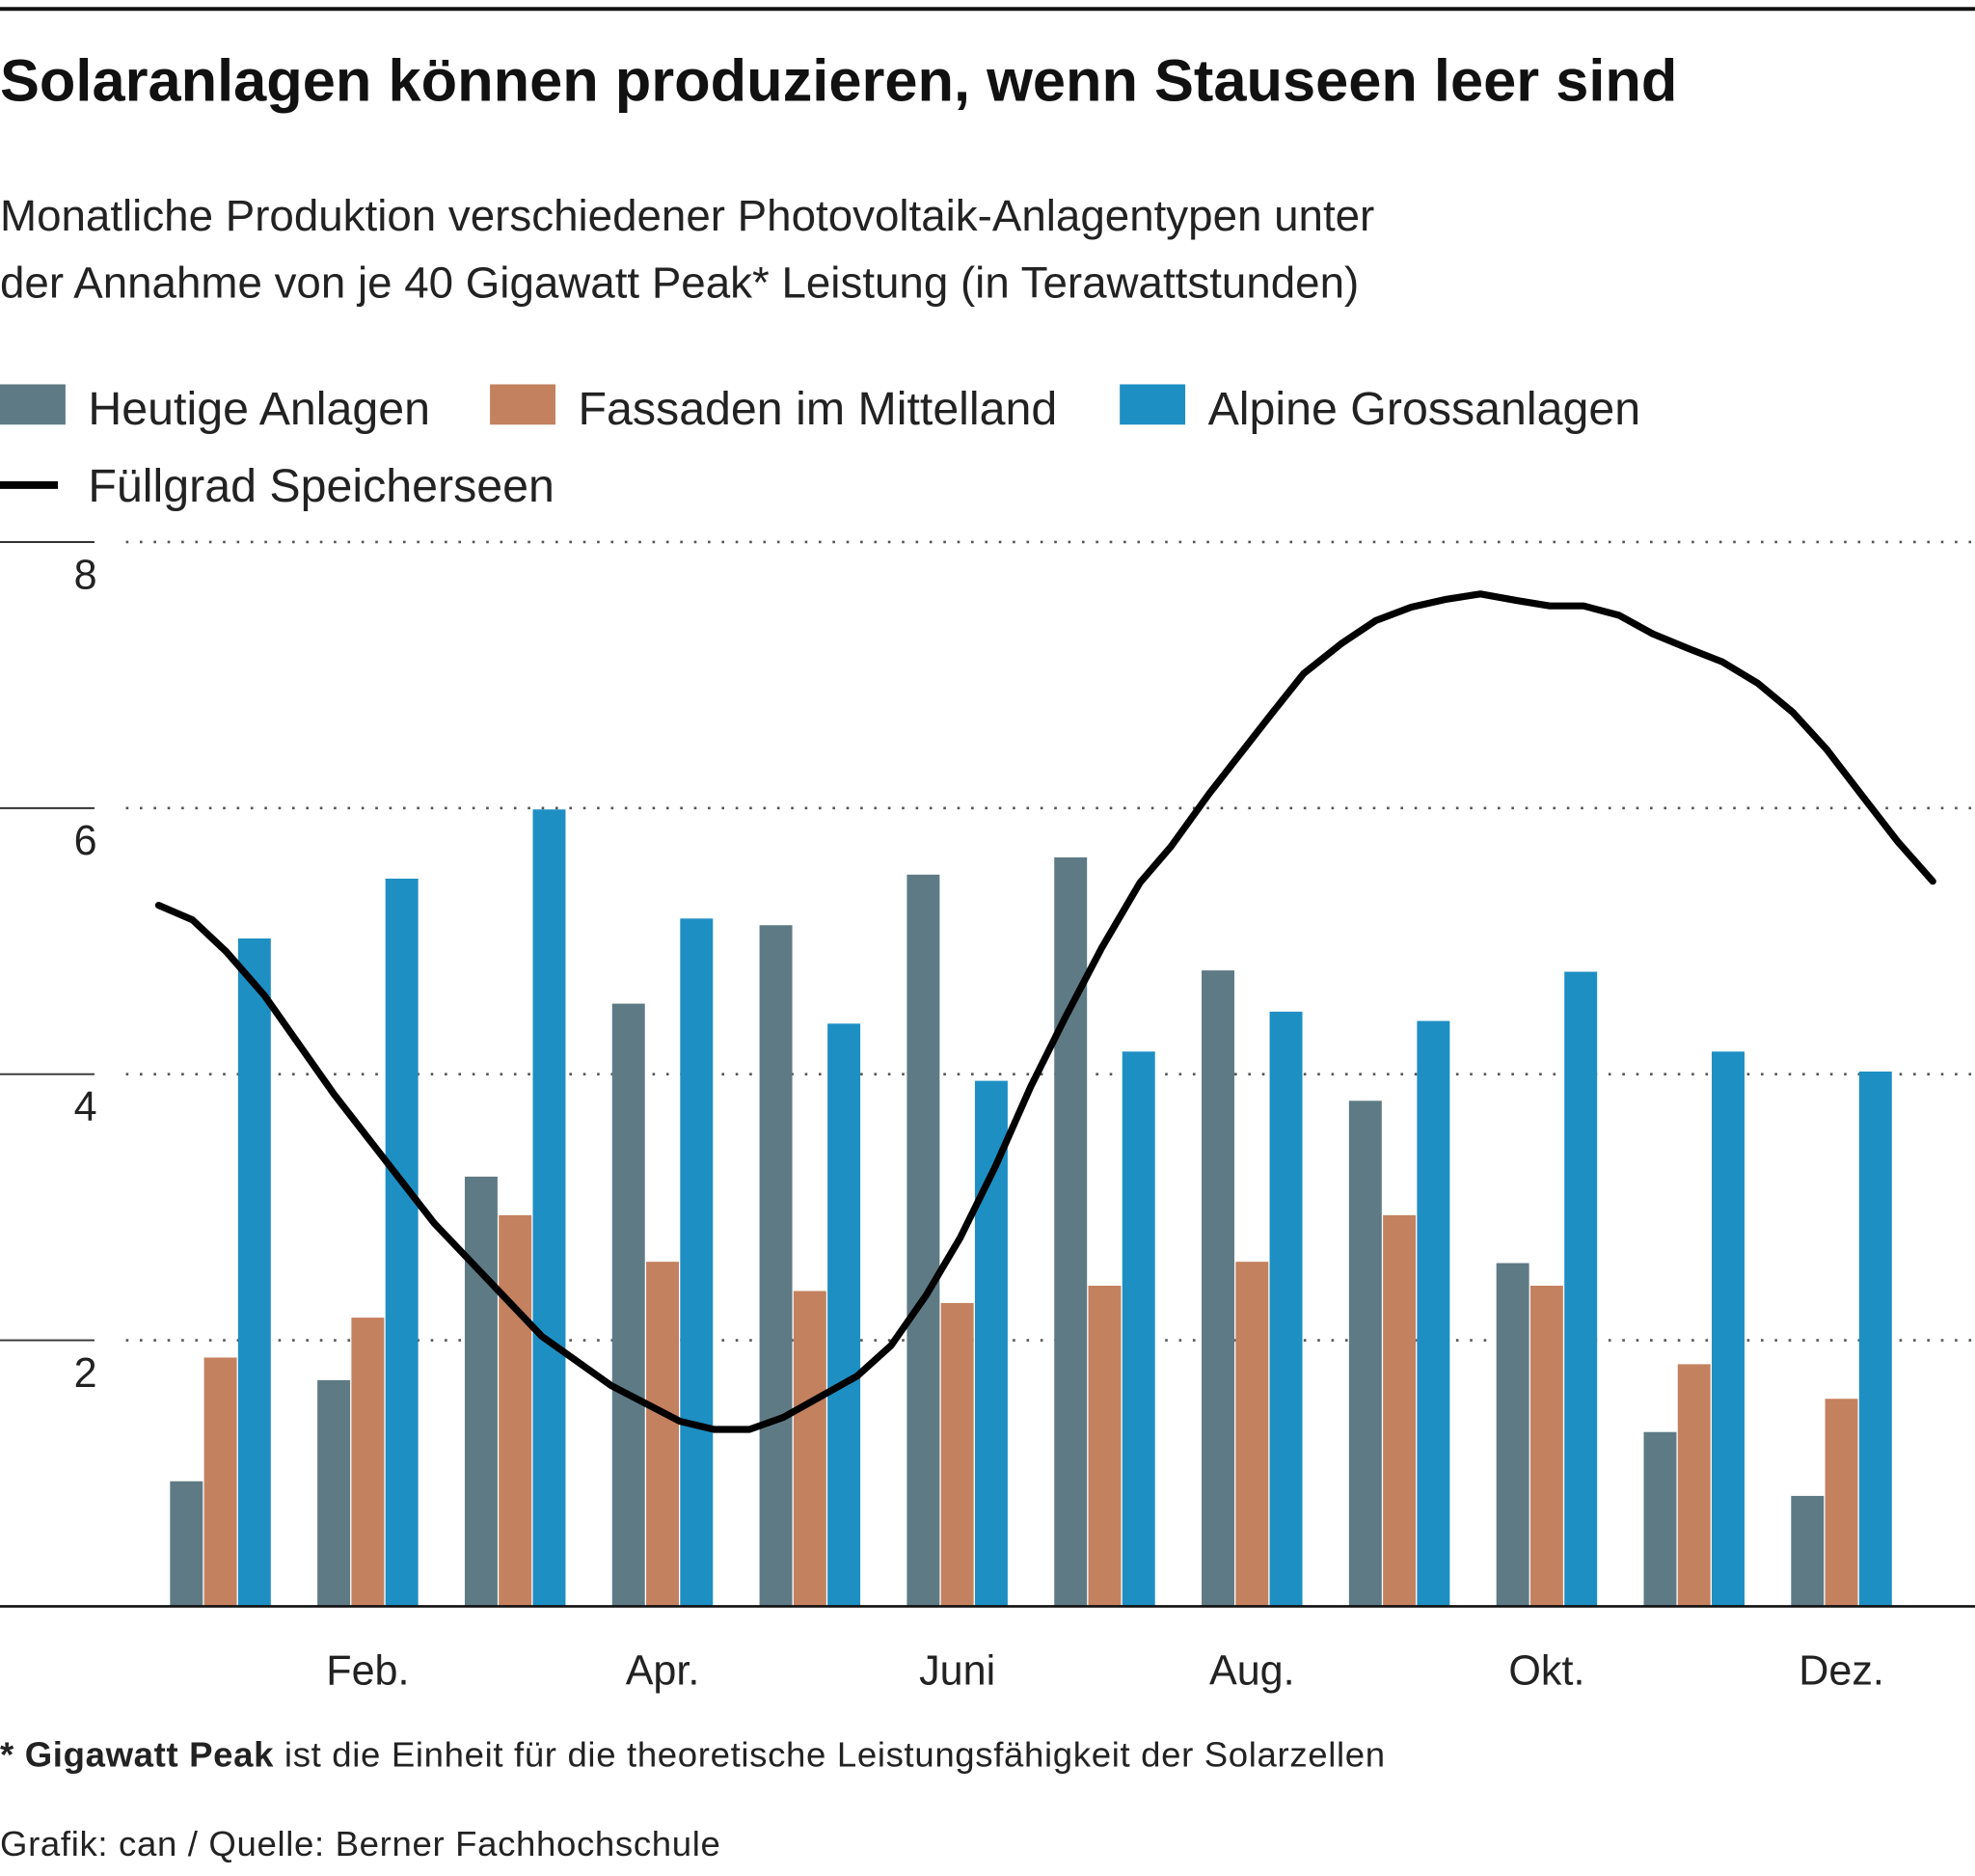 This screenshot has width=1975, height=1876. Describe the element at coordinates (818, 409) in the screenshot. I see `legend-label-fassaden: Fassaden im Mittelland` at that location.